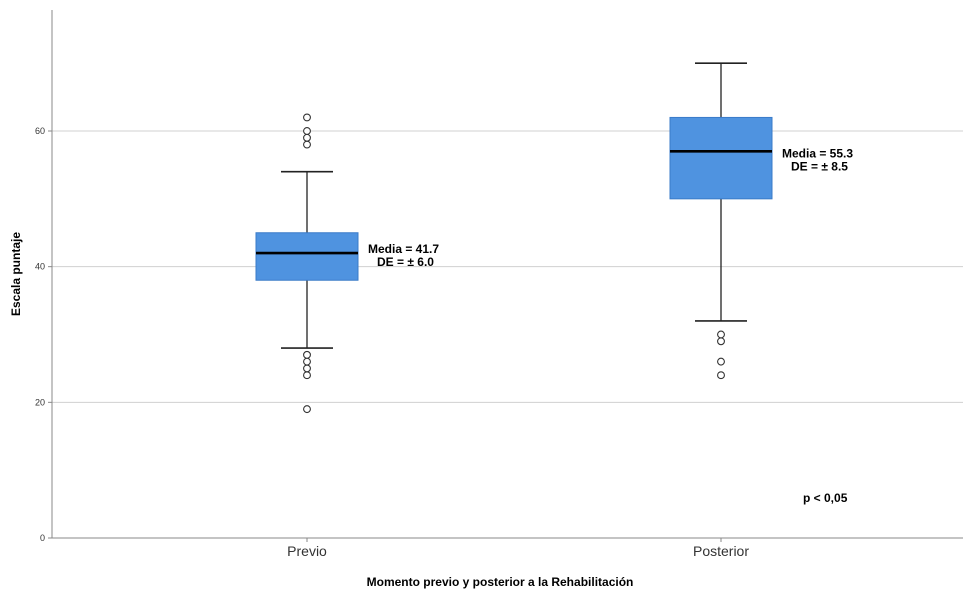 This screenshot has width=963, height=593. Describe the element at coordinates (42, 538) in the screenshot. I see `y-tick-label: 0` at that location.